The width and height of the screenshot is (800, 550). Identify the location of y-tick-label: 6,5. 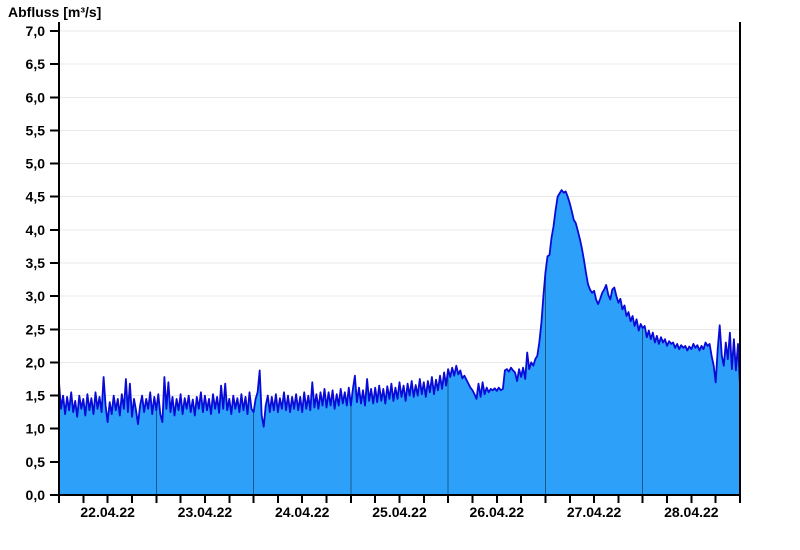
(36, 64).